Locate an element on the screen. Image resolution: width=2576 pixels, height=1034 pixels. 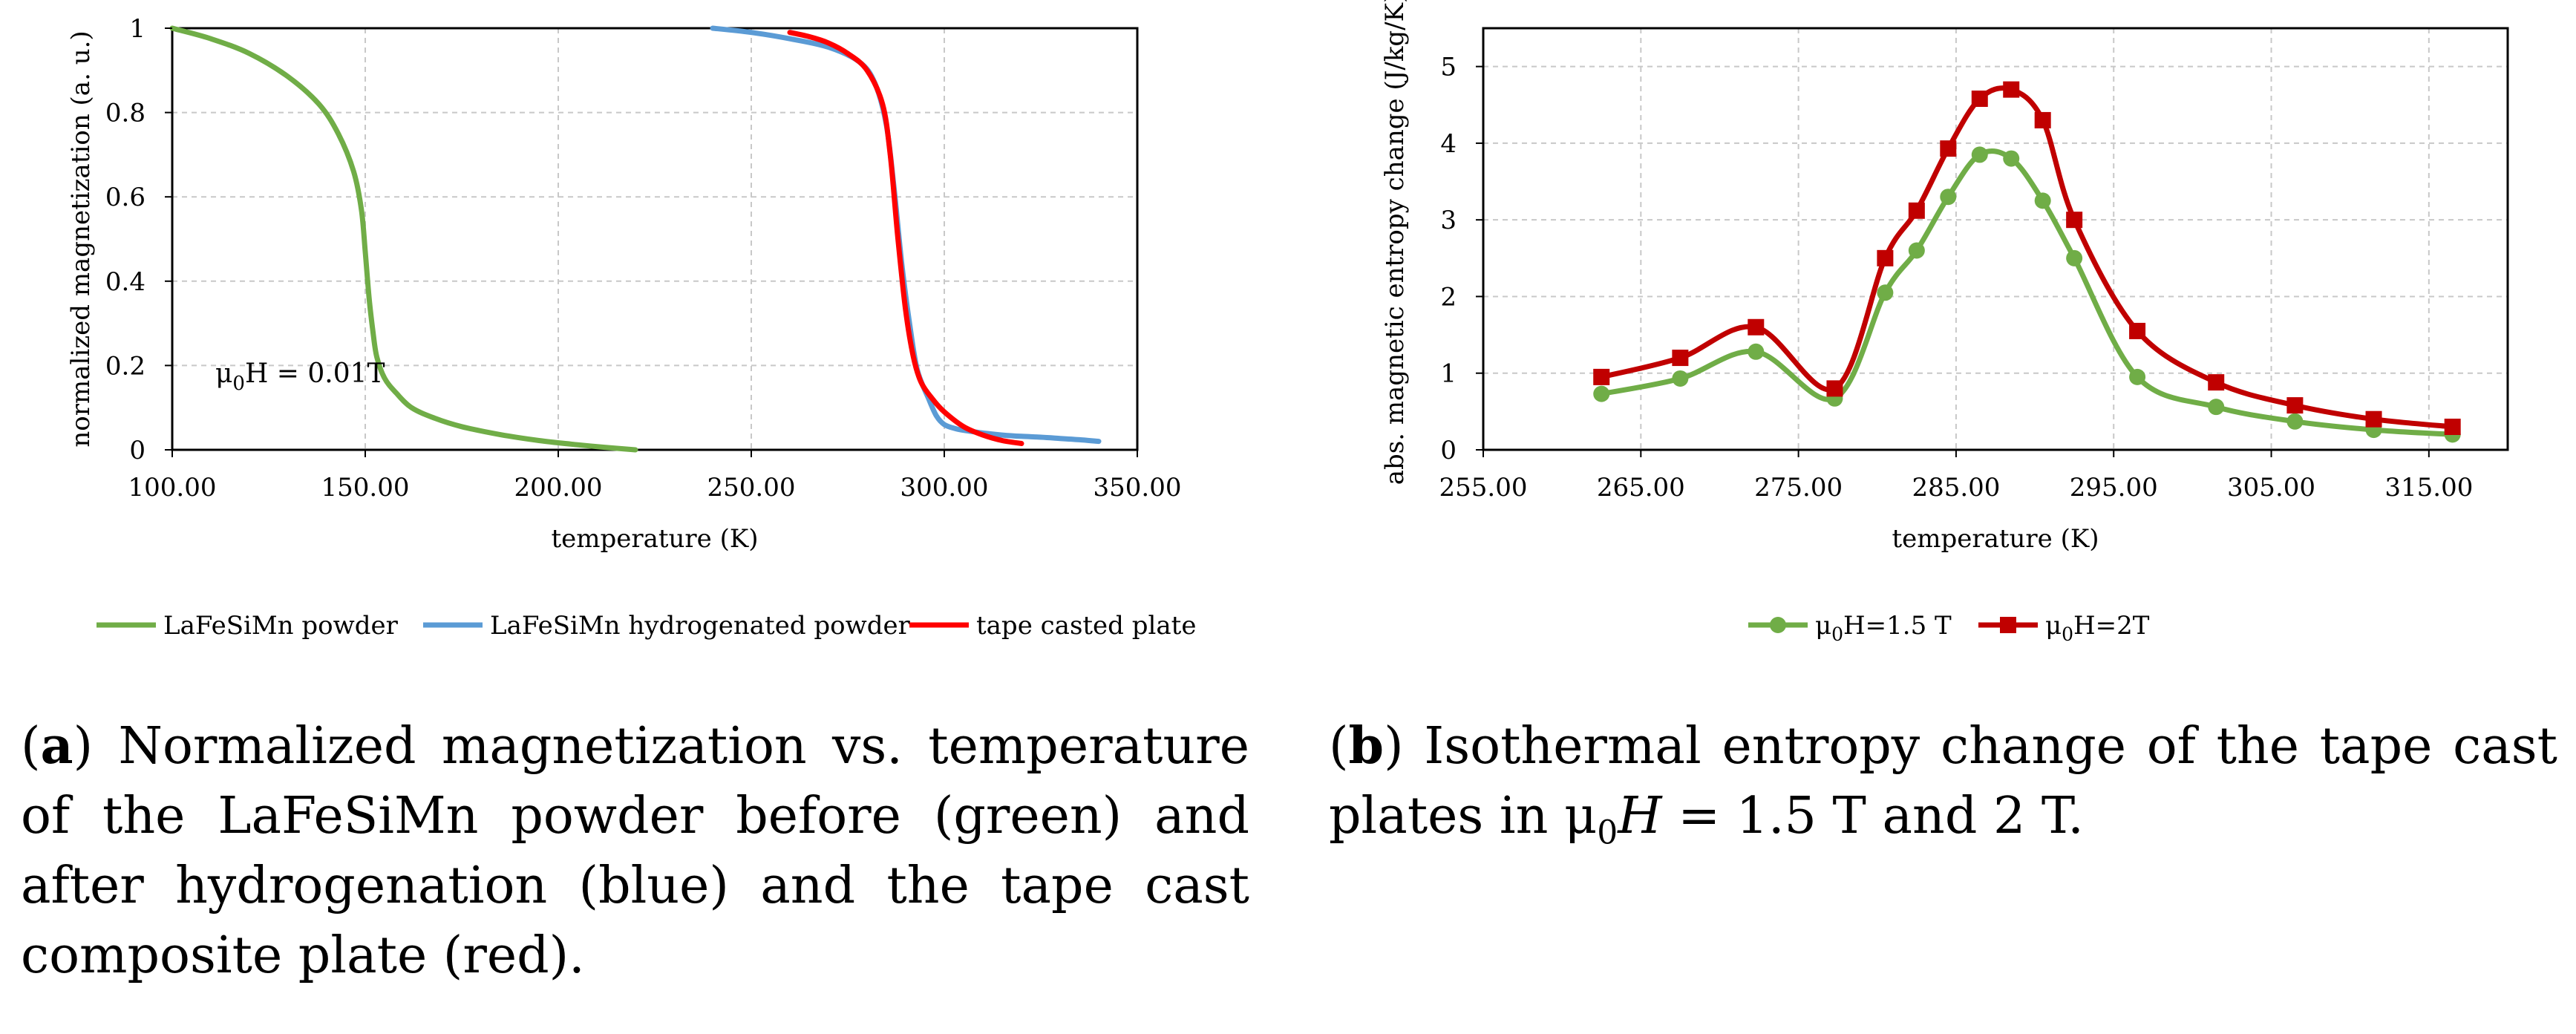
legend-marker-square is located at coordinates (2008, 625).